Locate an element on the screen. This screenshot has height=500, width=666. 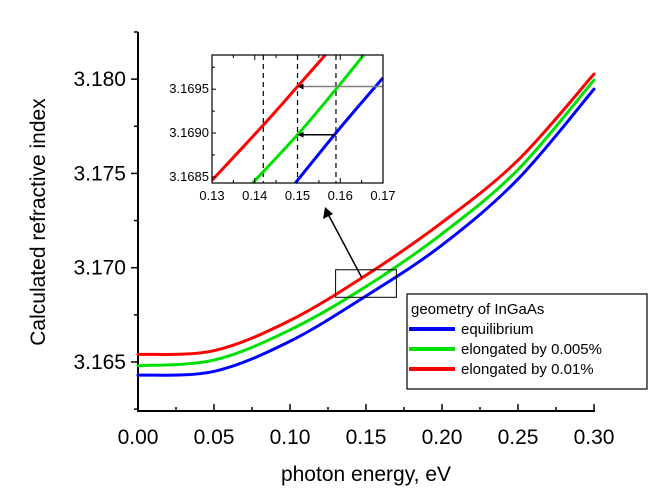
inset-x-tick-label: 0.14 is located at coordinates (254, 195).